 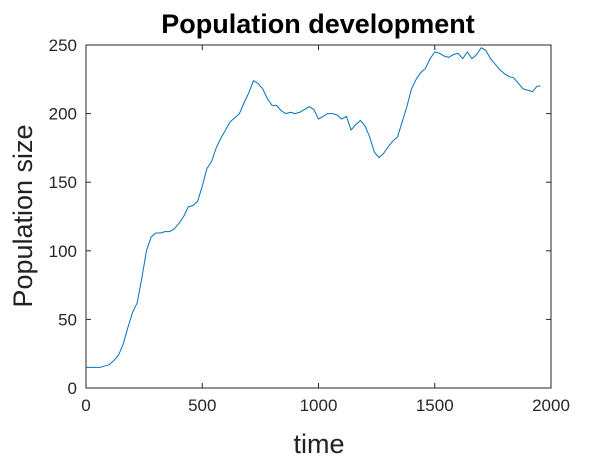 What do you see at coordinates (435, 405) in the screenshot?
I see `x-tick-label: 1500` at bounding box center [435, 405].